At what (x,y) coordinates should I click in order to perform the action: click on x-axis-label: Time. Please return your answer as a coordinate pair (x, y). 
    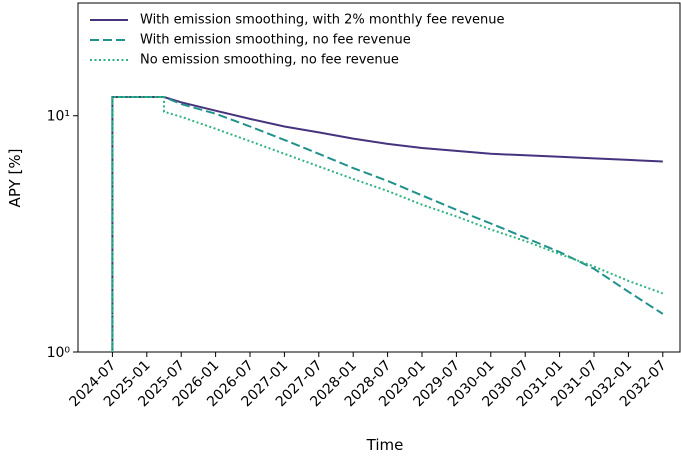
    Looking at the image, I should click on (385, 445).